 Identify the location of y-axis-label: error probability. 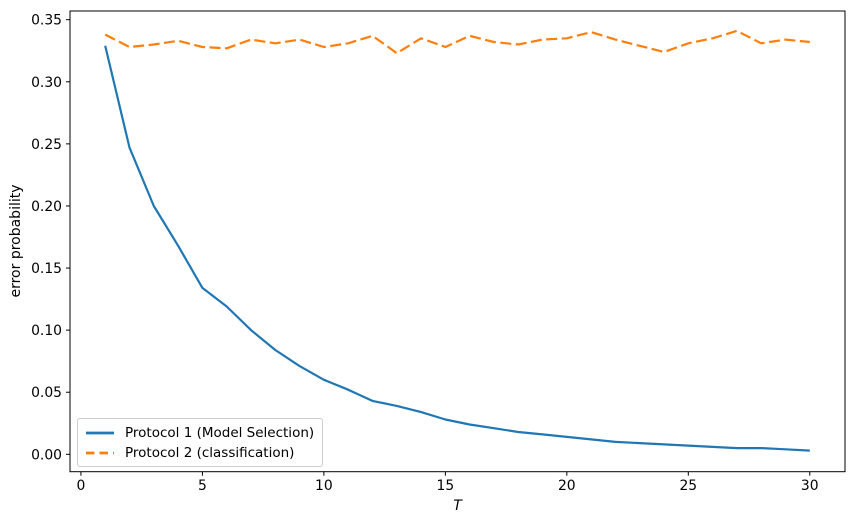
(16, 241).